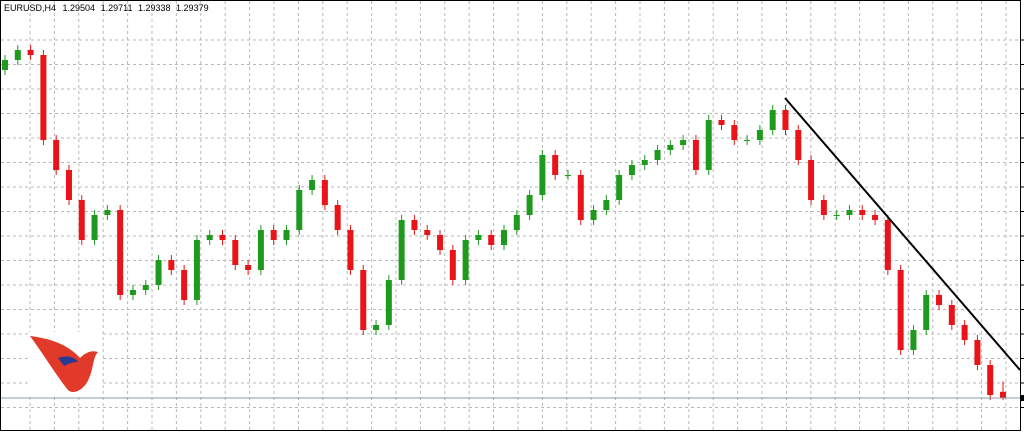 The image size is (1024, 433). Describe the element at coordinates (154, 8) in the screenshot. I see `header-low: 1.29338` at that location.